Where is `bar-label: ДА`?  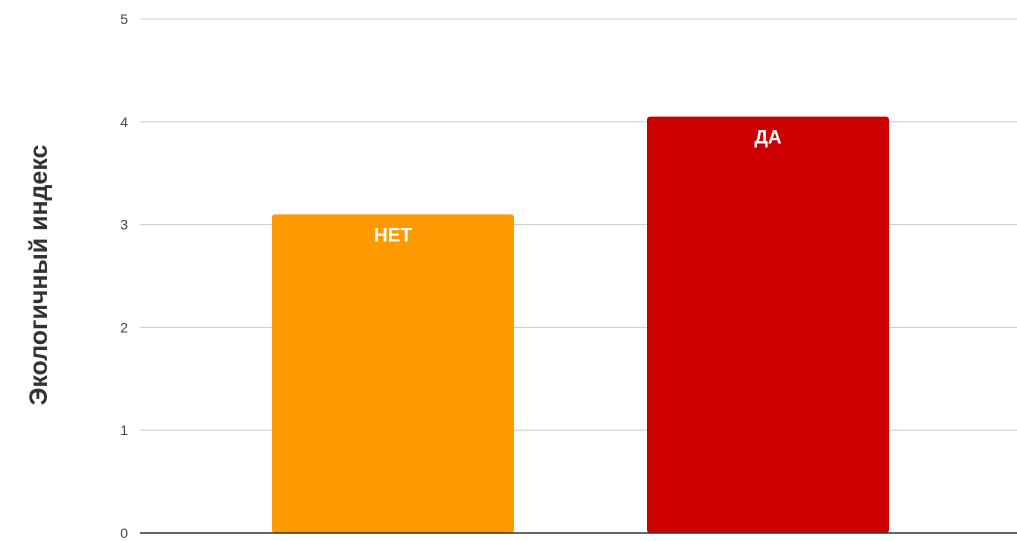 bar-label: ДА is located at coordinates (768, 138).